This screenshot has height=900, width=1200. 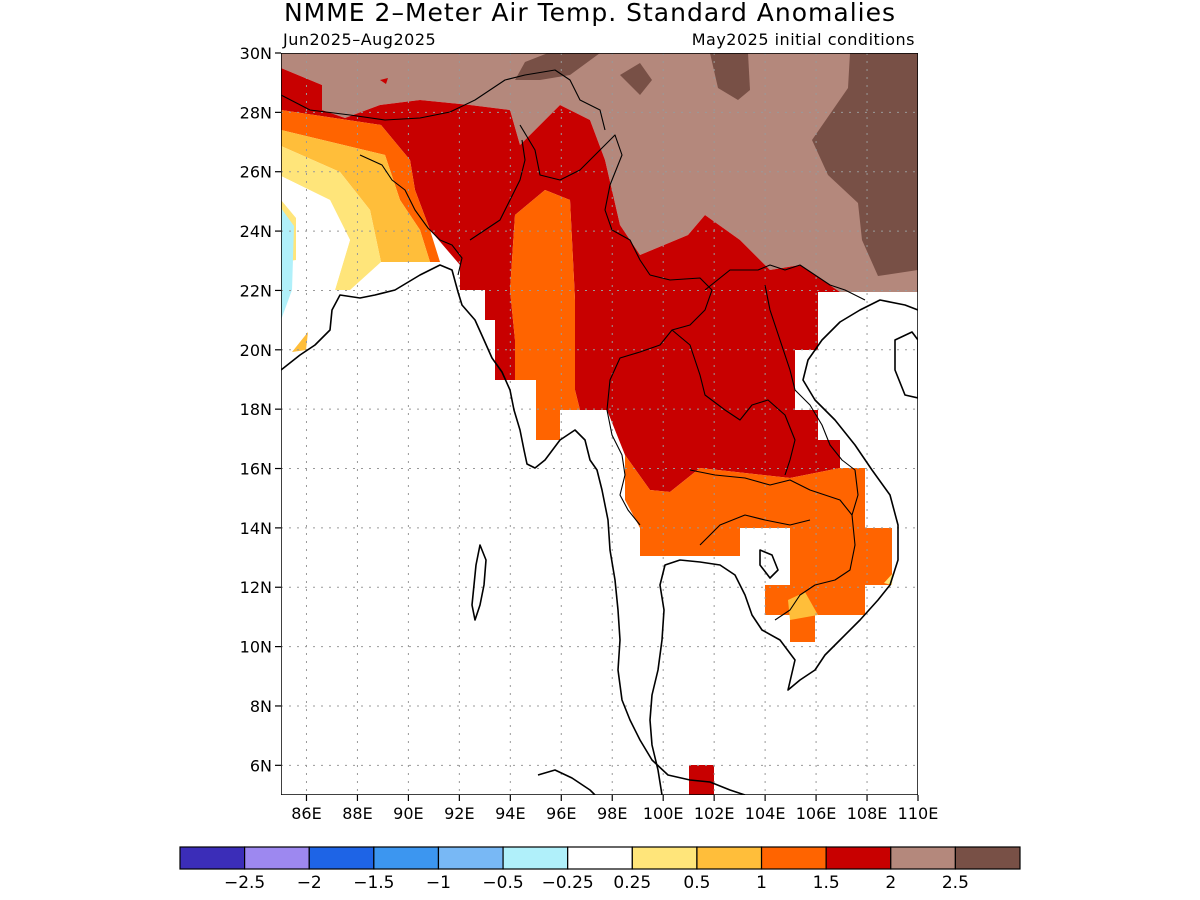 I want to click on lon-tick-label: 110E, so click(x=918, y=813).